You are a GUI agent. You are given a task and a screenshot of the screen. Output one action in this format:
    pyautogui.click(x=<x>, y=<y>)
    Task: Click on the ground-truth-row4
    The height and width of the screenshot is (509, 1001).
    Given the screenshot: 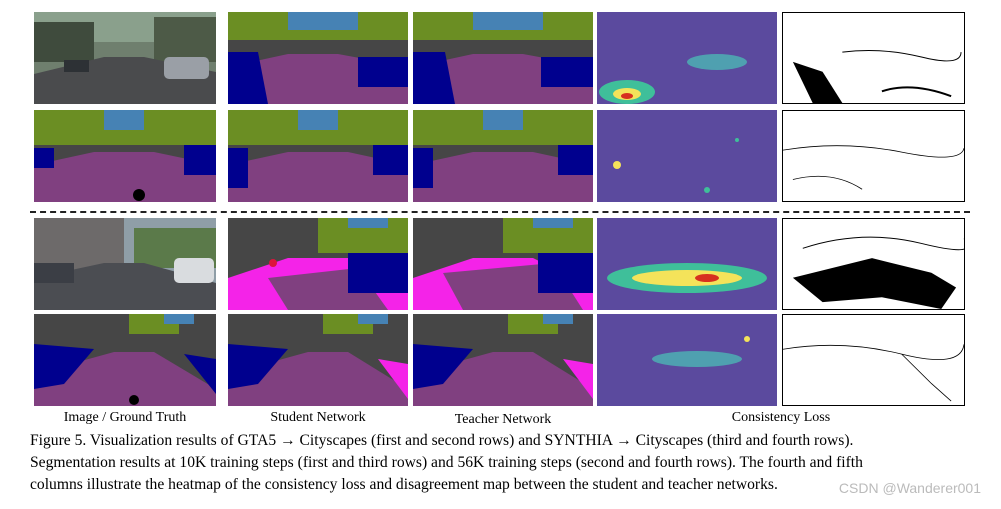 What is the action you would take?
    pyautogui.click(x=125, y=360)
    